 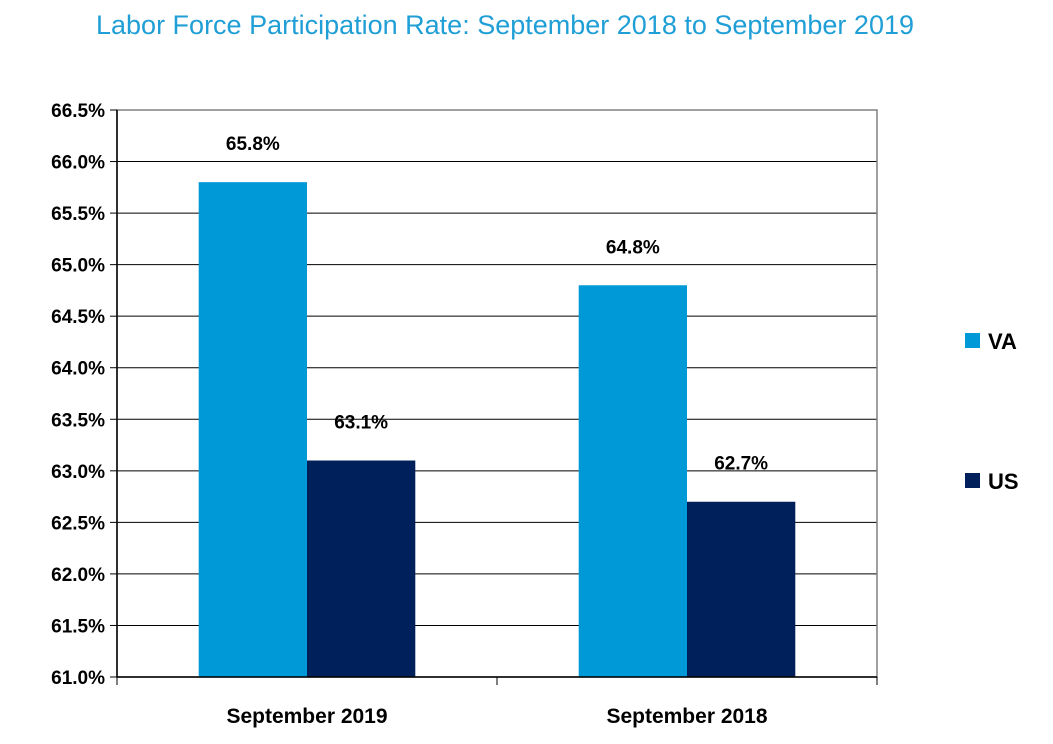 I want to click on y-tick-label: 66.0%, so click(x=78, y=163).